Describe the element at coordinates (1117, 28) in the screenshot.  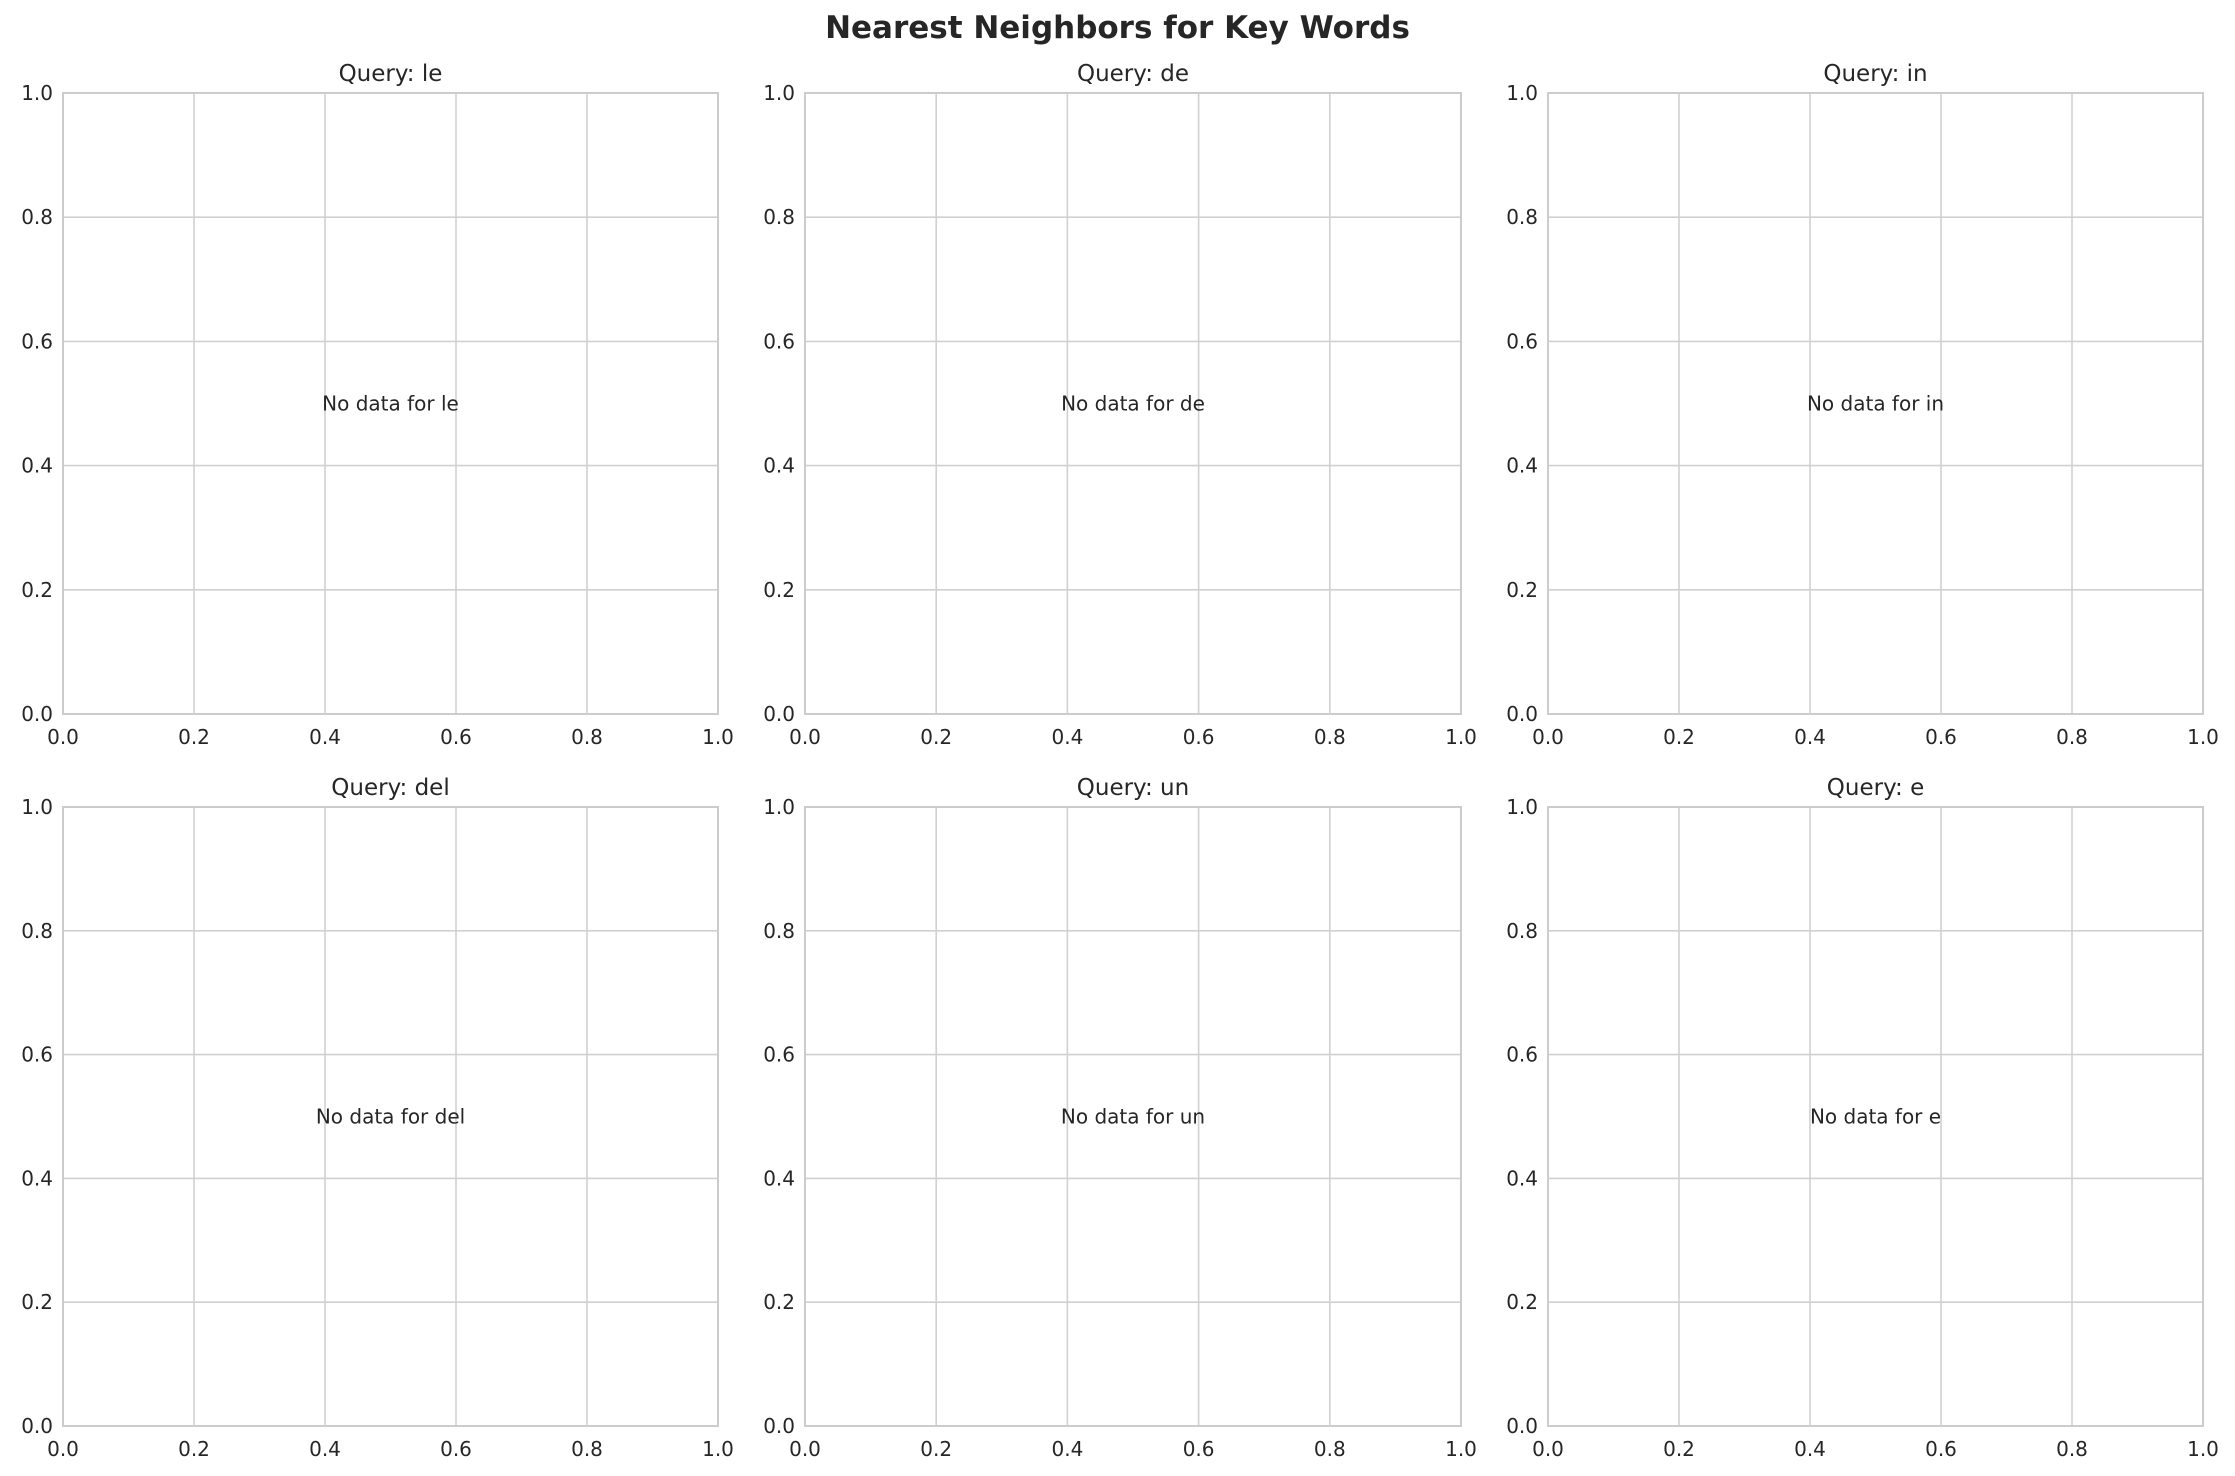
I see `figure-title: Nearest Neighbors for Key Words` at that location.